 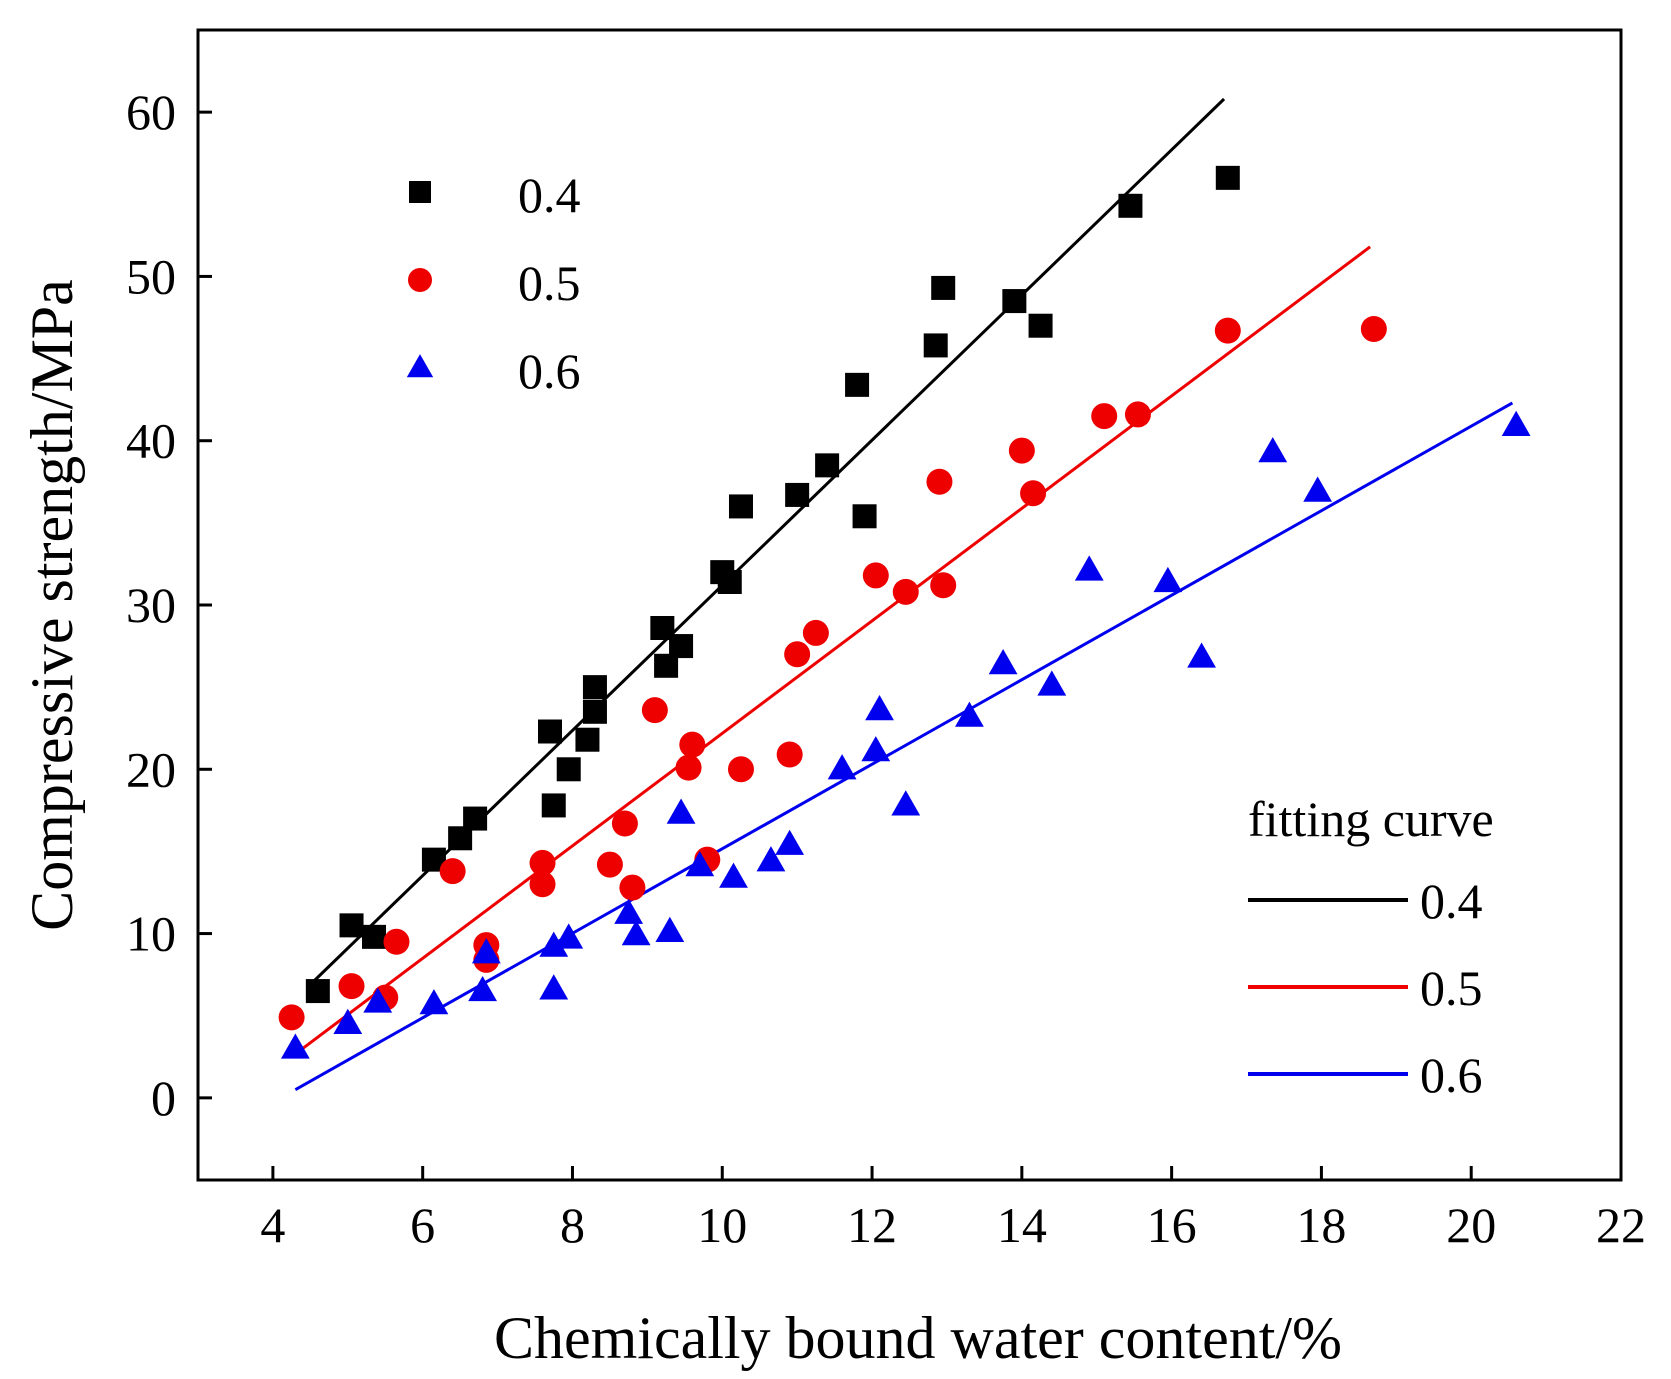 What do you see at coordinates (1371, 947) in the screenshot?
I see `legend-fits: fitting curve 0.4 0.5 0.6` at bounding box center [1371, 947].